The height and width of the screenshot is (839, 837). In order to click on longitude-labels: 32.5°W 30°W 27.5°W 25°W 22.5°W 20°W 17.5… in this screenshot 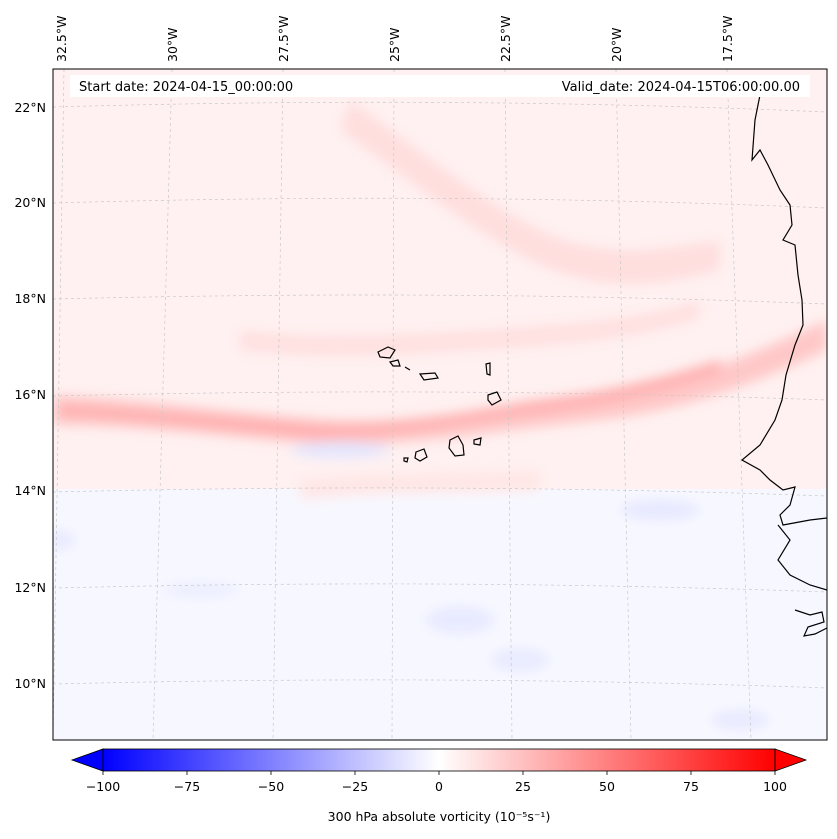, I will do `click(394, 39)`.